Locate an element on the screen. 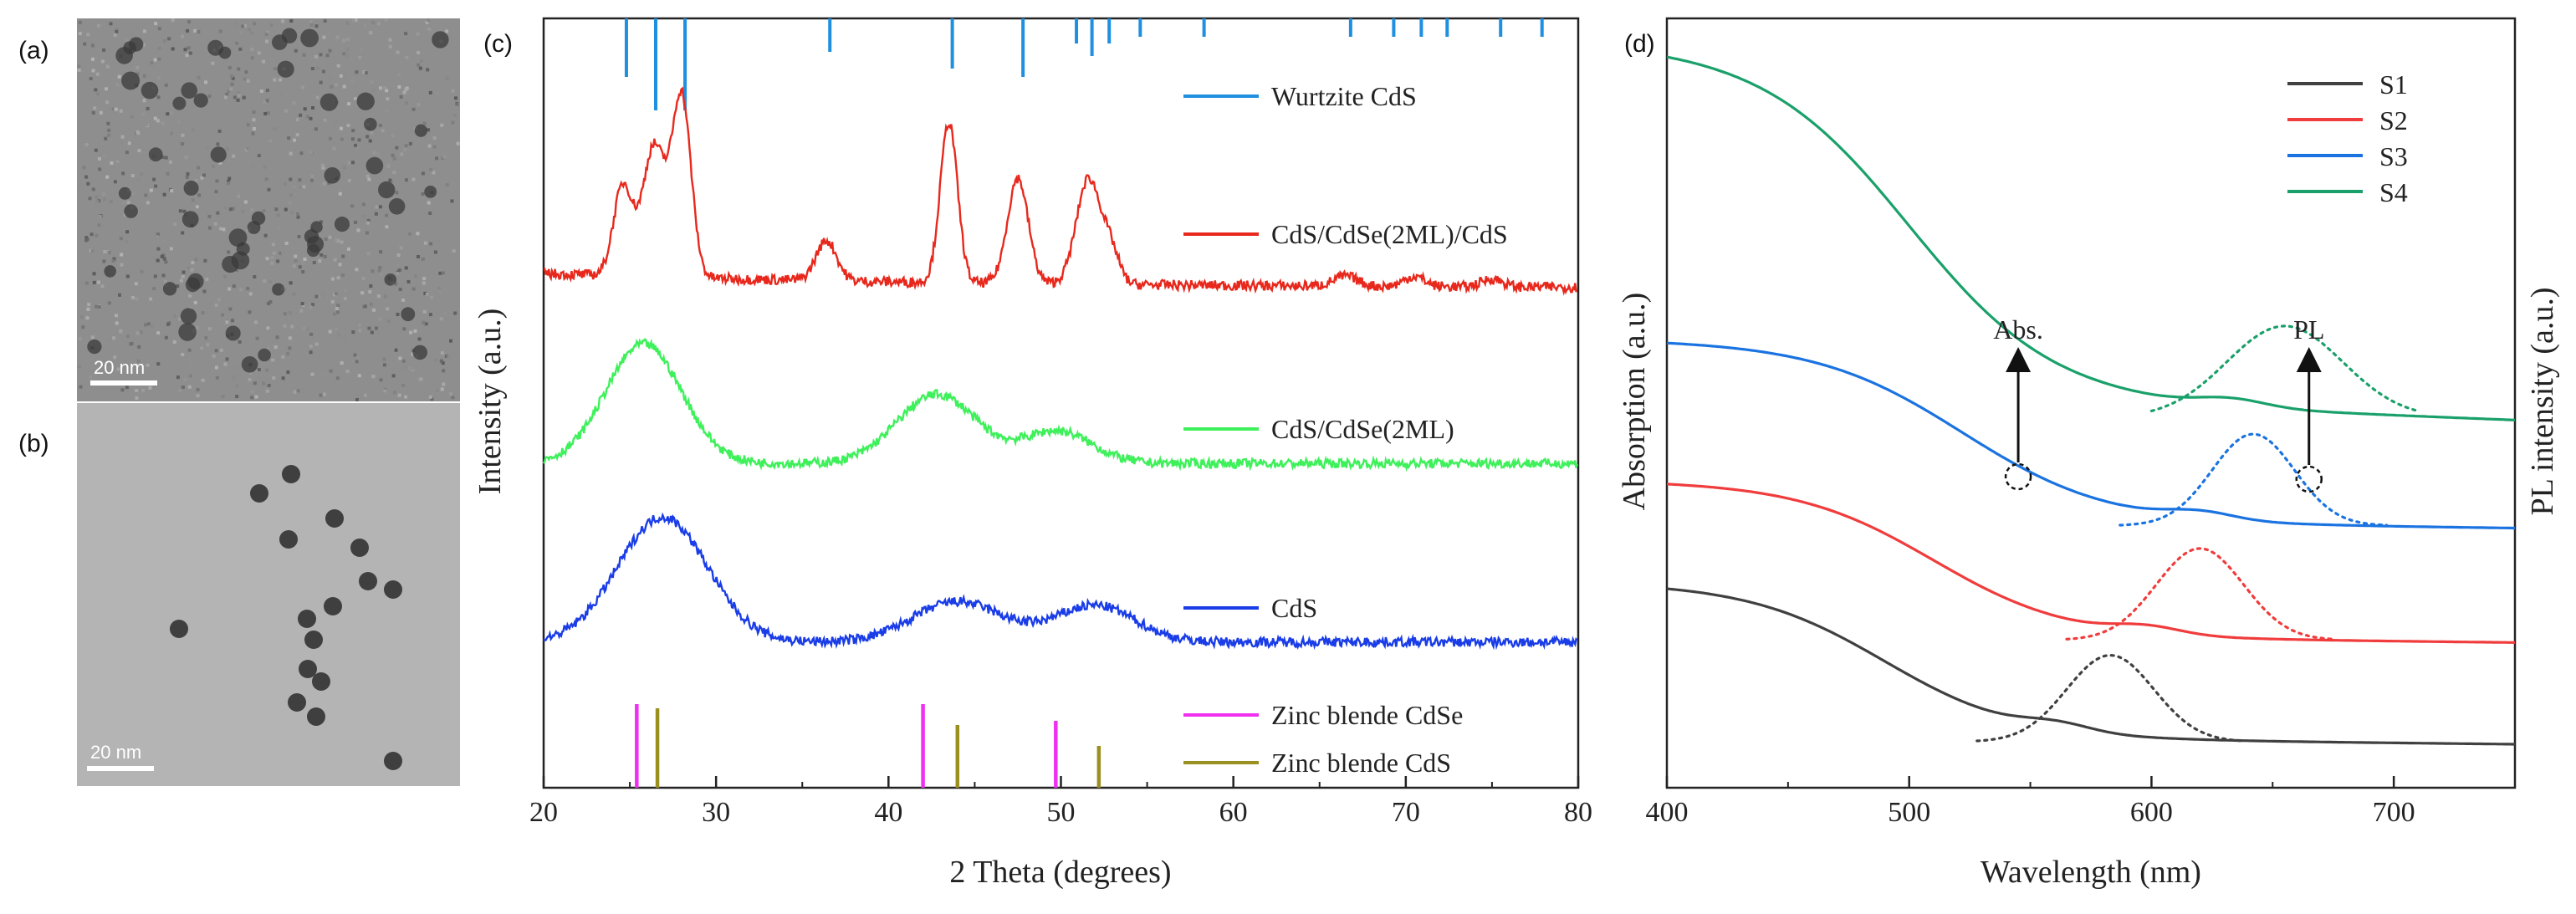 The image size is (2576, 914). annotation-label: Abs. is located at coordinates (2018, 329).